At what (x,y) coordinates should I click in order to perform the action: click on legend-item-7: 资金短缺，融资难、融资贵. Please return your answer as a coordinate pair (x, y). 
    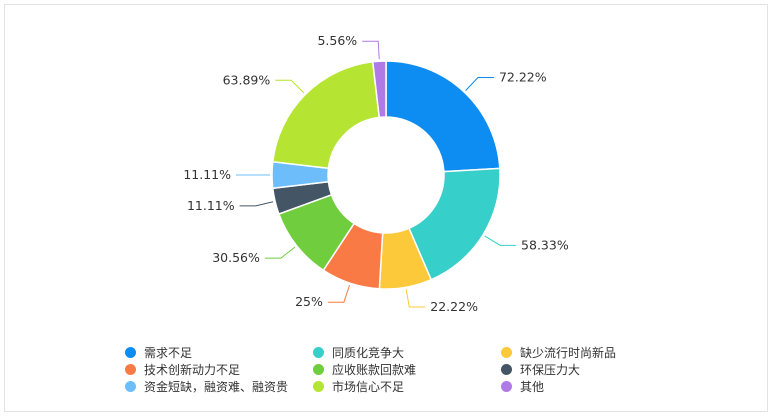
    Looking at the image, I should click on (219, 386).